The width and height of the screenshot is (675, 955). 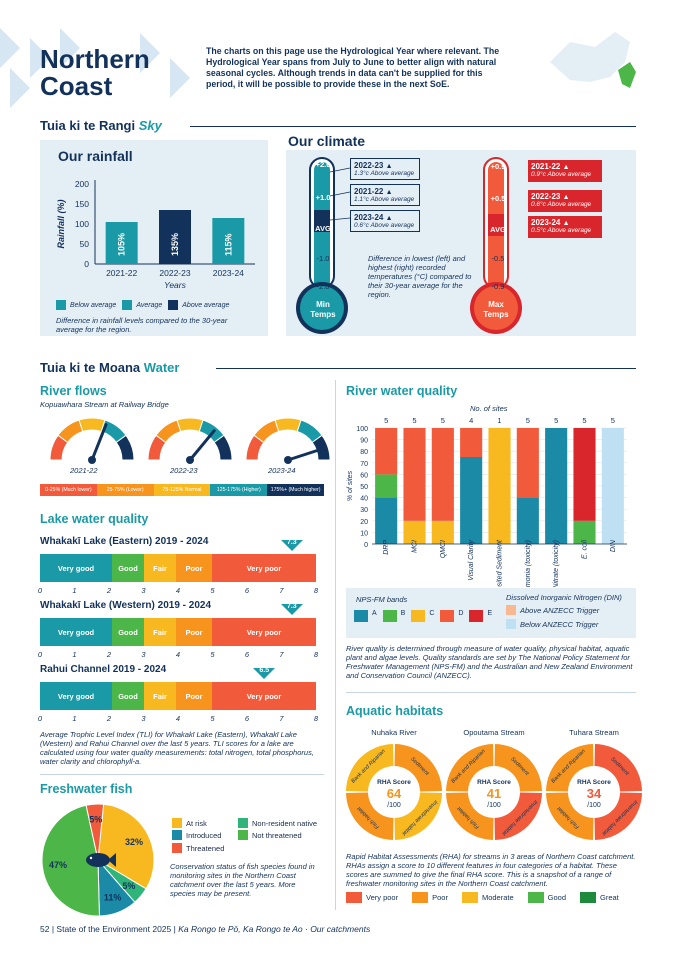 I want to click on nps-band-a: A, so click(x=374, y=613).